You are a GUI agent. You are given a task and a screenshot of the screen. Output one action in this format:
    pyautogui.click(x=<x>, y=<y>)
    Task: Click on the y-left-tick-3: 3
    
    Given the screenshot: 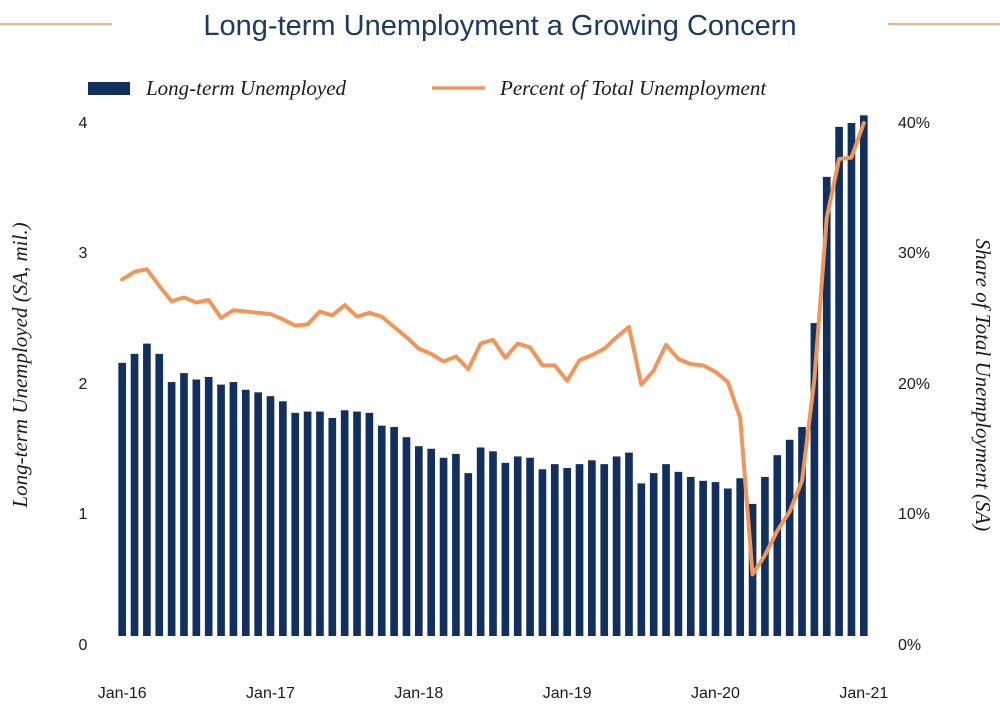 What is the action you would take?
    pyautogui.click(x=83, y=253)
    